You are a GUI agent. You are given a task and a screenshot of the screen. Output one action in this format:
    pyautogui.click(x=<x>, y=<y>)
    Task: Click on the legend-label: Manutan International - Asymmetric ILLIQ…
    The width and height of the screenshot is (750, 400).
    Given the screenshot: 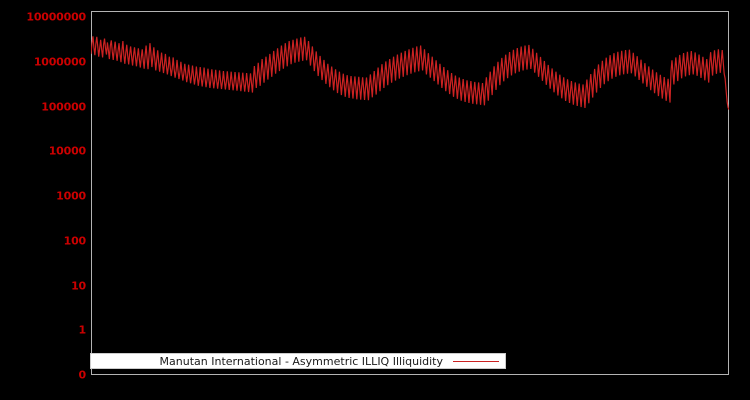 What is the action you would take?
    pyautogui.click(x=301, y=361)
    